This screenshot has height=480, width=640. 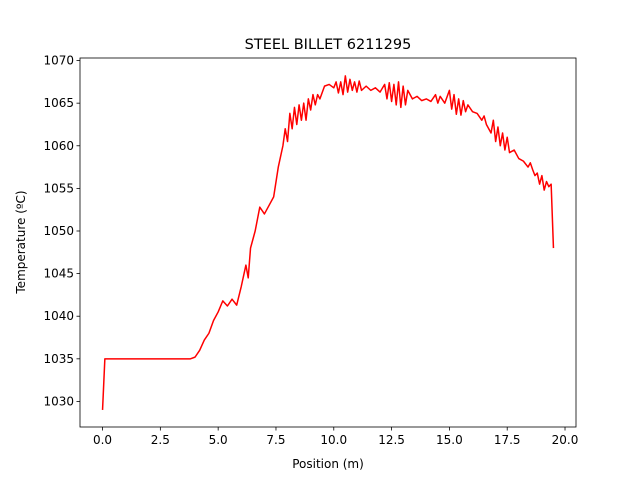 What do you see at coordinates (58, 231) in the screenshot?
I see `y-tick-label: 1050` at bounding box center [58, 231].